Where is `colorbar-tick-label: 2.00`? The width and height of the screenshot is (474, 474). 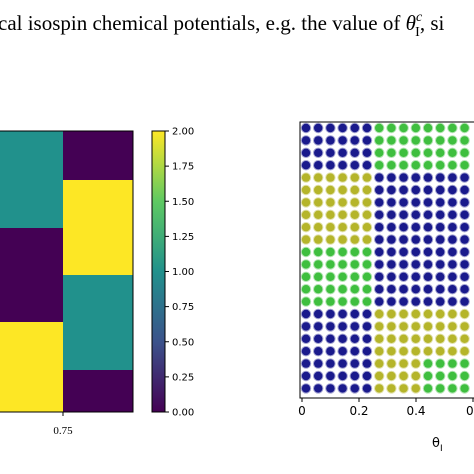
colorbar-tick-label: 2.00 is located at coordinates (183, 132).